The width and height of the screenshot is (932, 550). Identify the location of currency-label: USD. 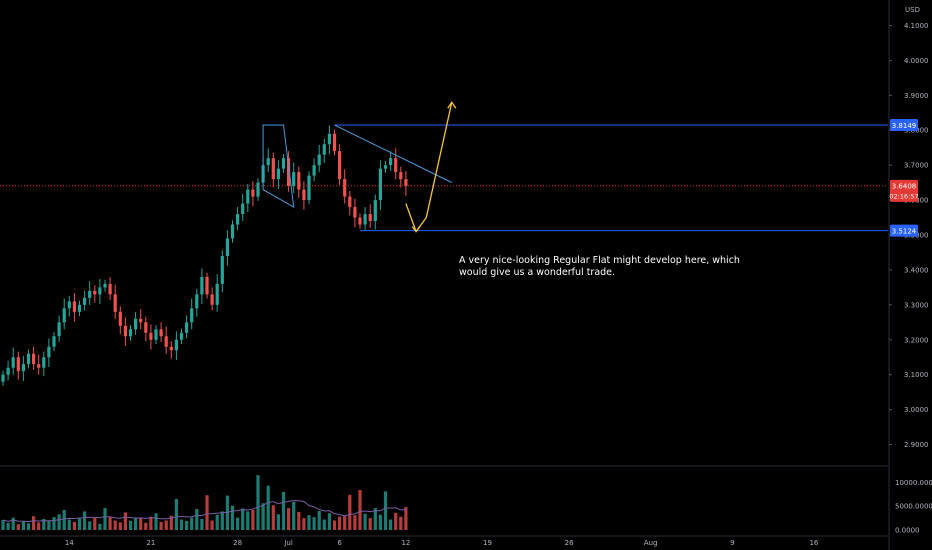
(912, 10).